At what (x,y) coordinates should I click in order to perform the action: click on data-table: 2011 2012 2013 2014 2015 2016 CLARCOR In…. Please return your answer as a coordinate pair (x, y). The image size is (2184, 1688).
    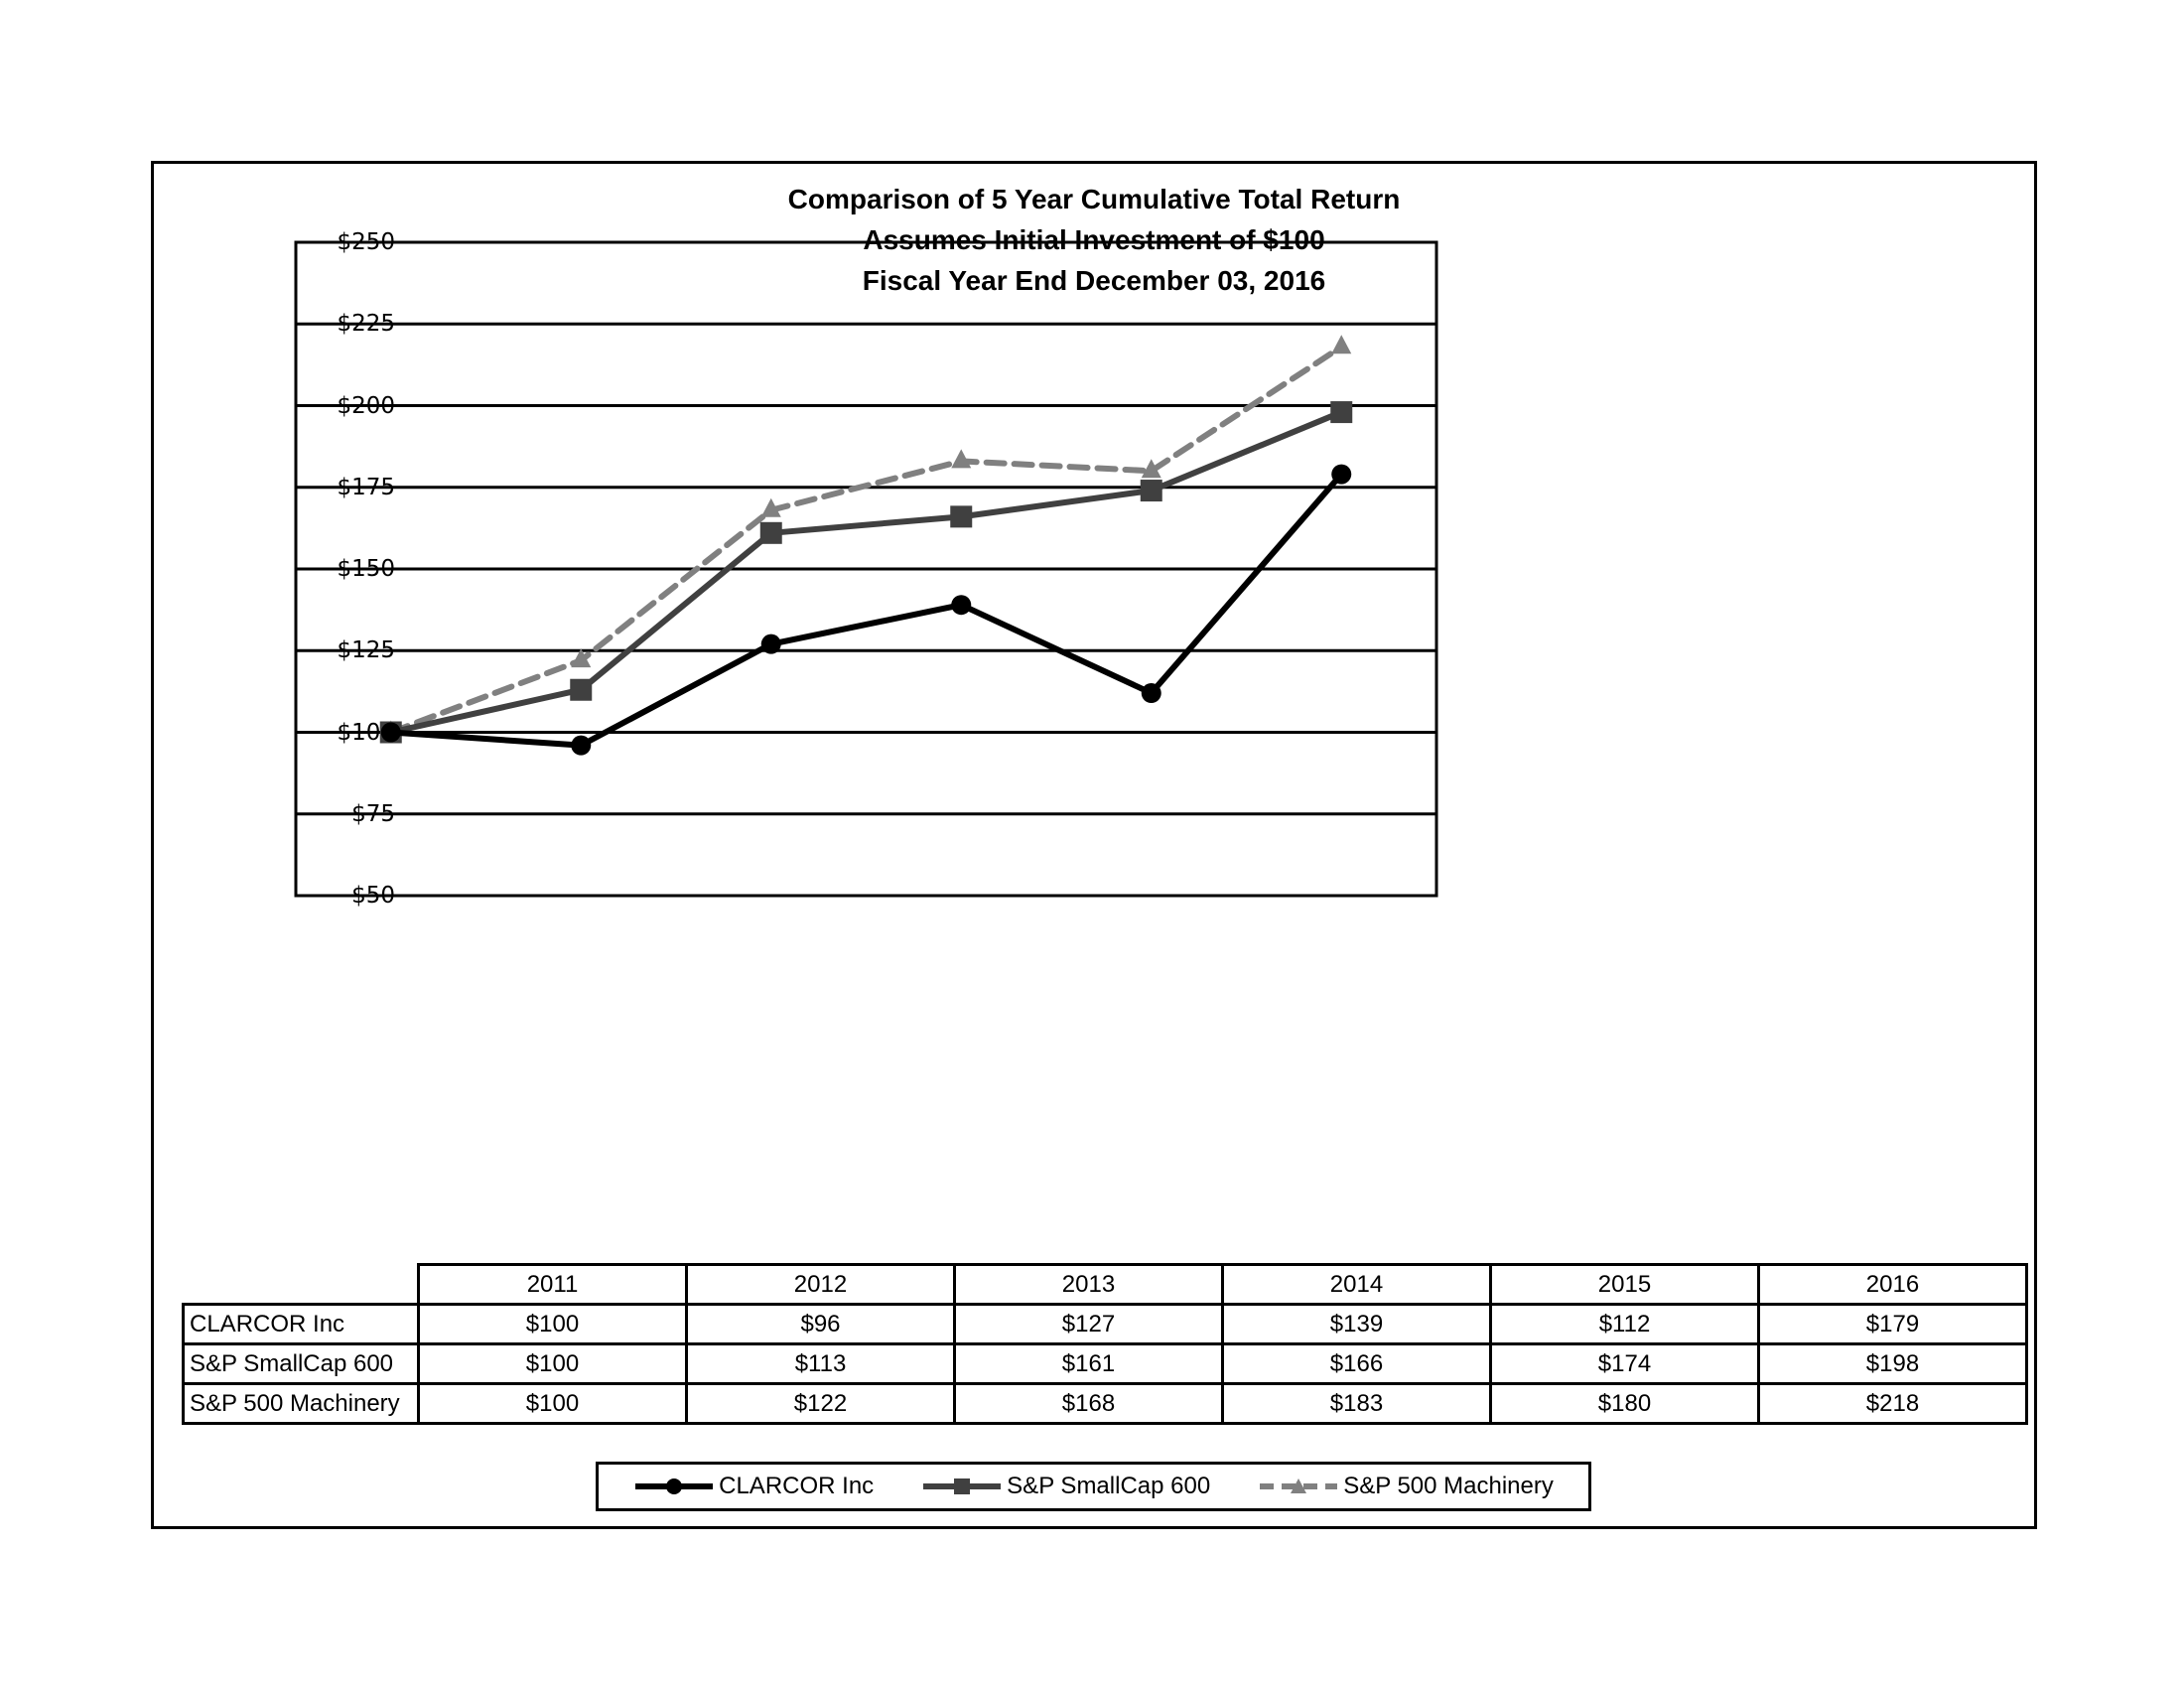
    Looking at the image, I should click on (1105, 1344).